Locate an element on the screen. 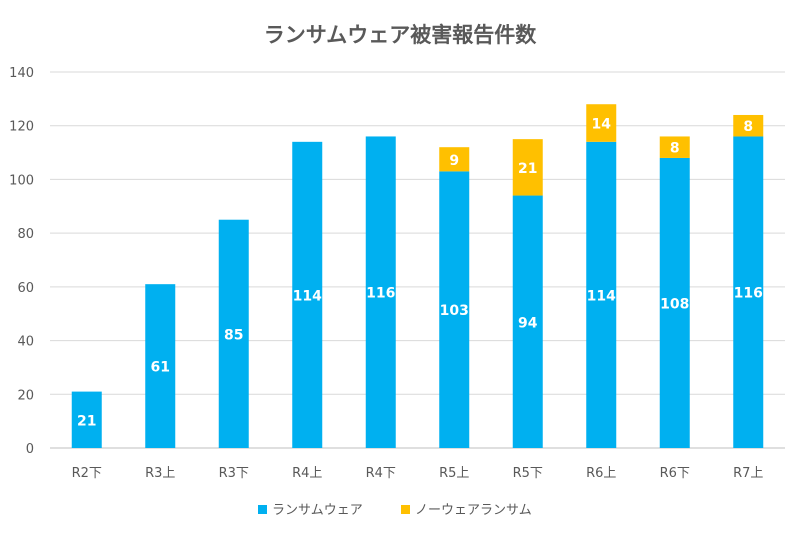 The width and height of the screenshot is (800, 537). data-label: 9 is located at coordinates (454, 161).